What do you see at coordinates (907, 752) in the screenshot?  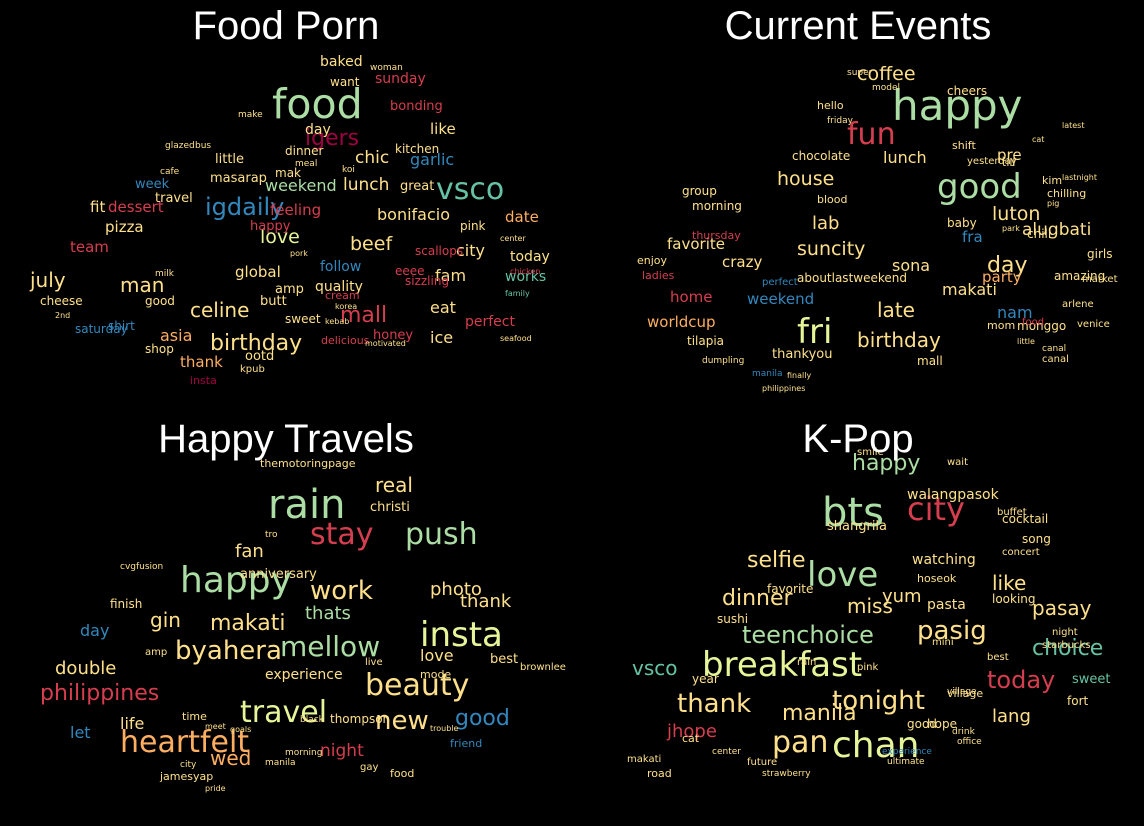 I see `cloud-word: experience` at bounding box center [907, 752].